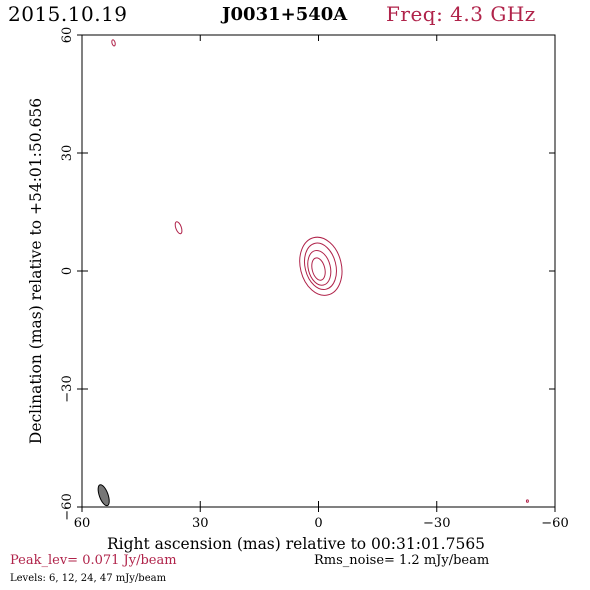 The image size is (590, 590). Describe the element at coordinates (67, 153) in the screenshot. I see `y-tick-label: 30` at that location.